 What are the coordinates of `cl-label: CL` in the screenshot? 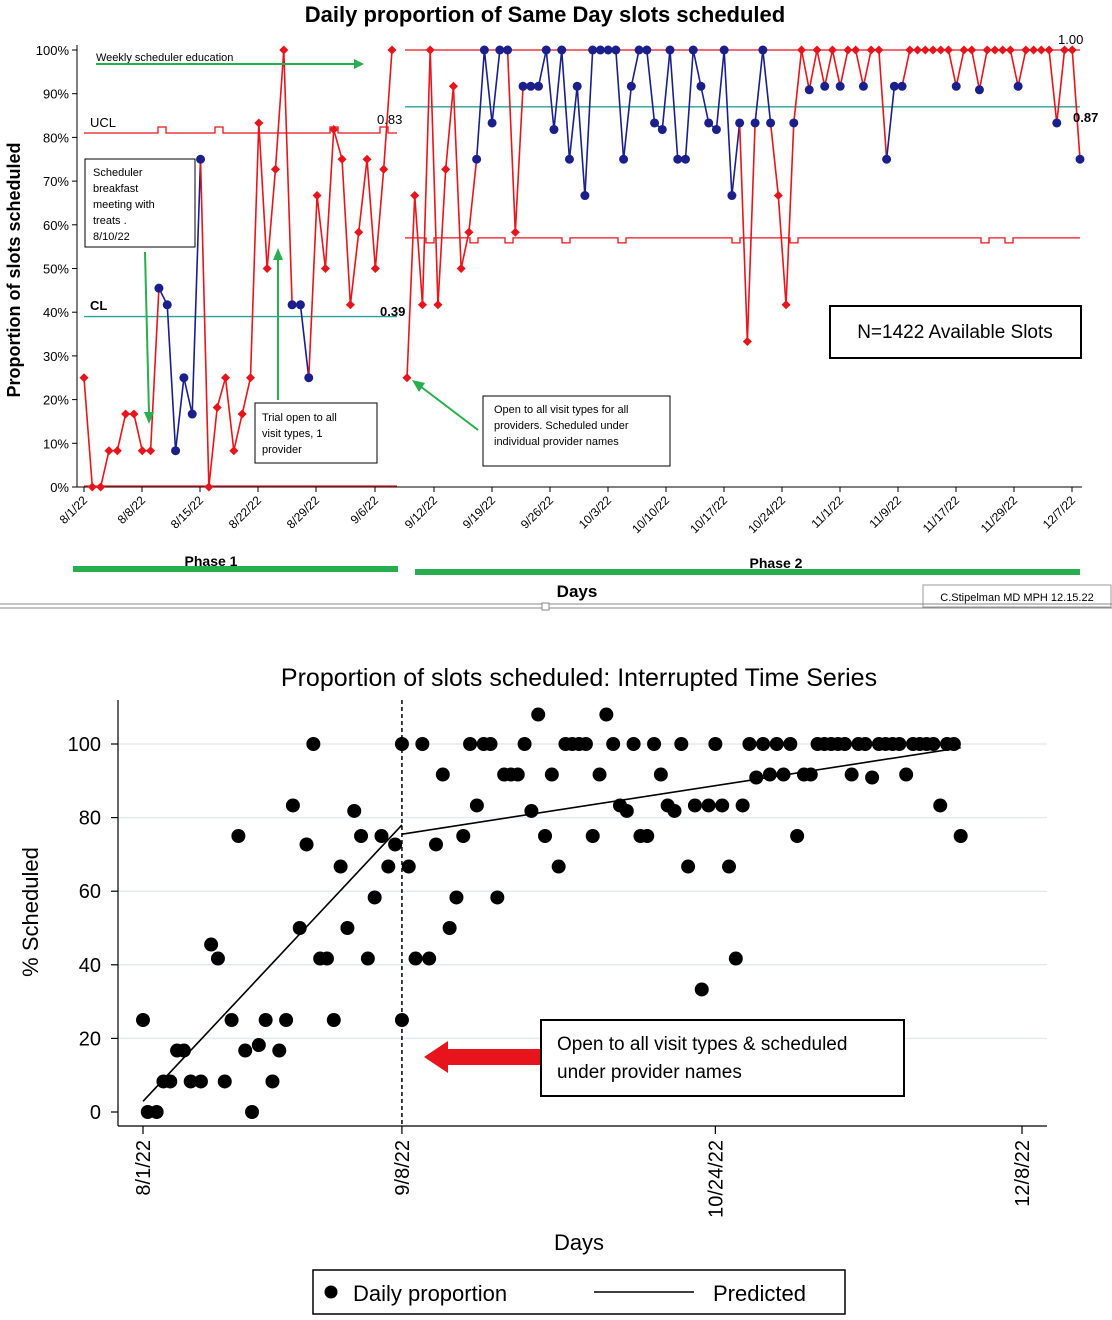 It's located at (98, 305).